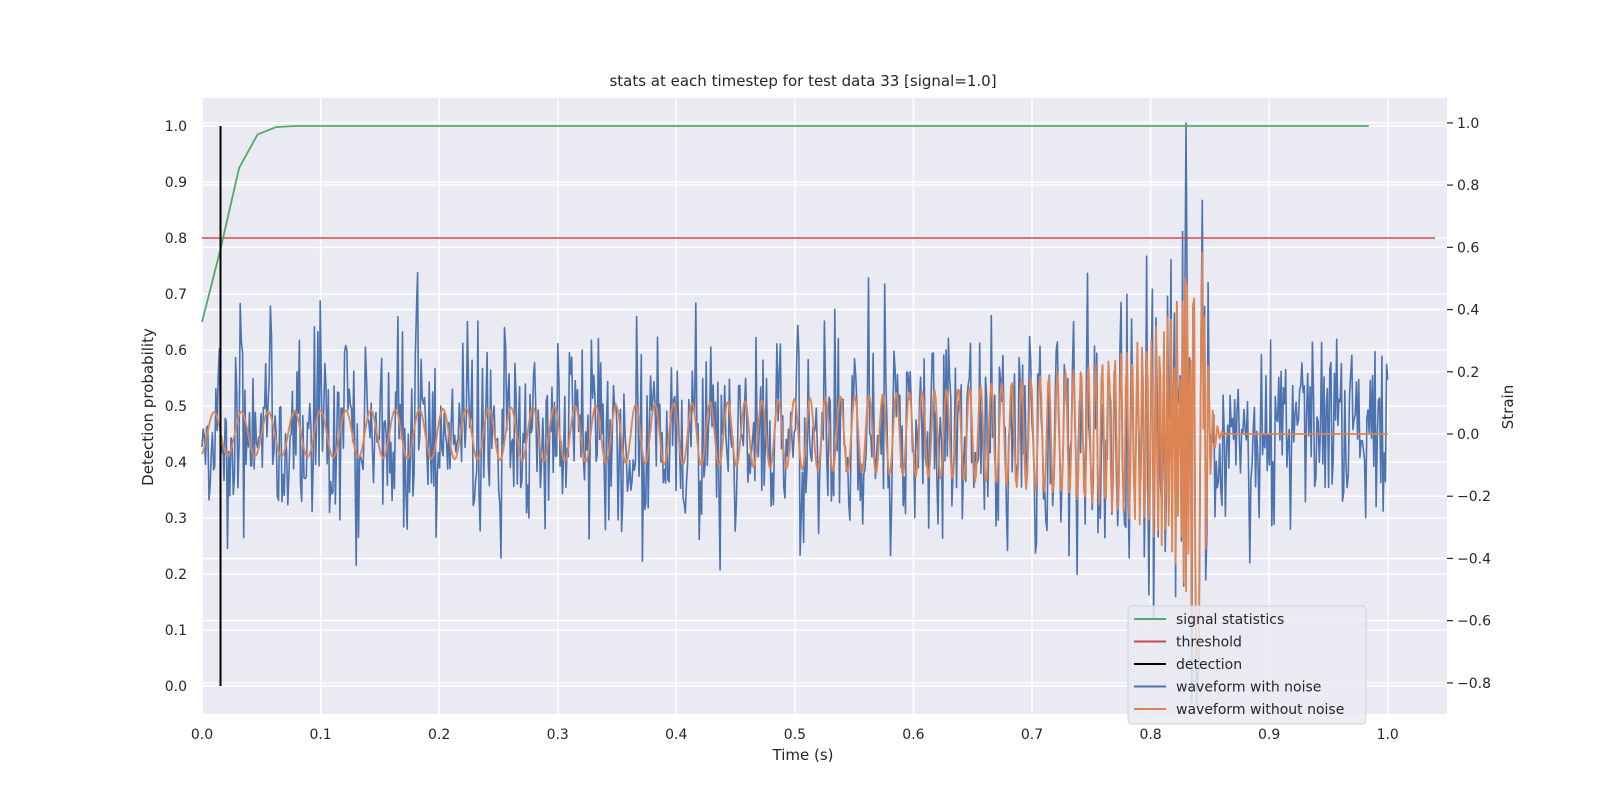 This screenshot has height=800, width=1600. What do you see at coordinates (795, 735) in the screenshot?
I see `x-tick-label: 0.5` at bounding box center [795, 735].